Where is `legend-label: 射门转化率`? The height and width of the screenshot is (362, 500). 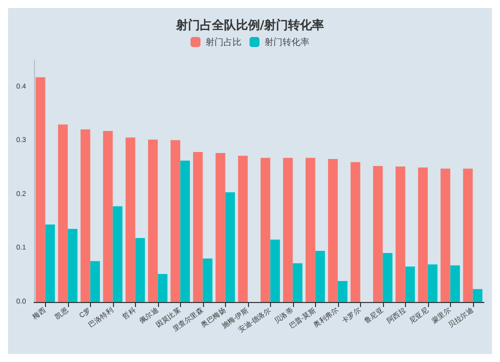
legend-label: 射门转化率 is located at coordinates (287, 42).